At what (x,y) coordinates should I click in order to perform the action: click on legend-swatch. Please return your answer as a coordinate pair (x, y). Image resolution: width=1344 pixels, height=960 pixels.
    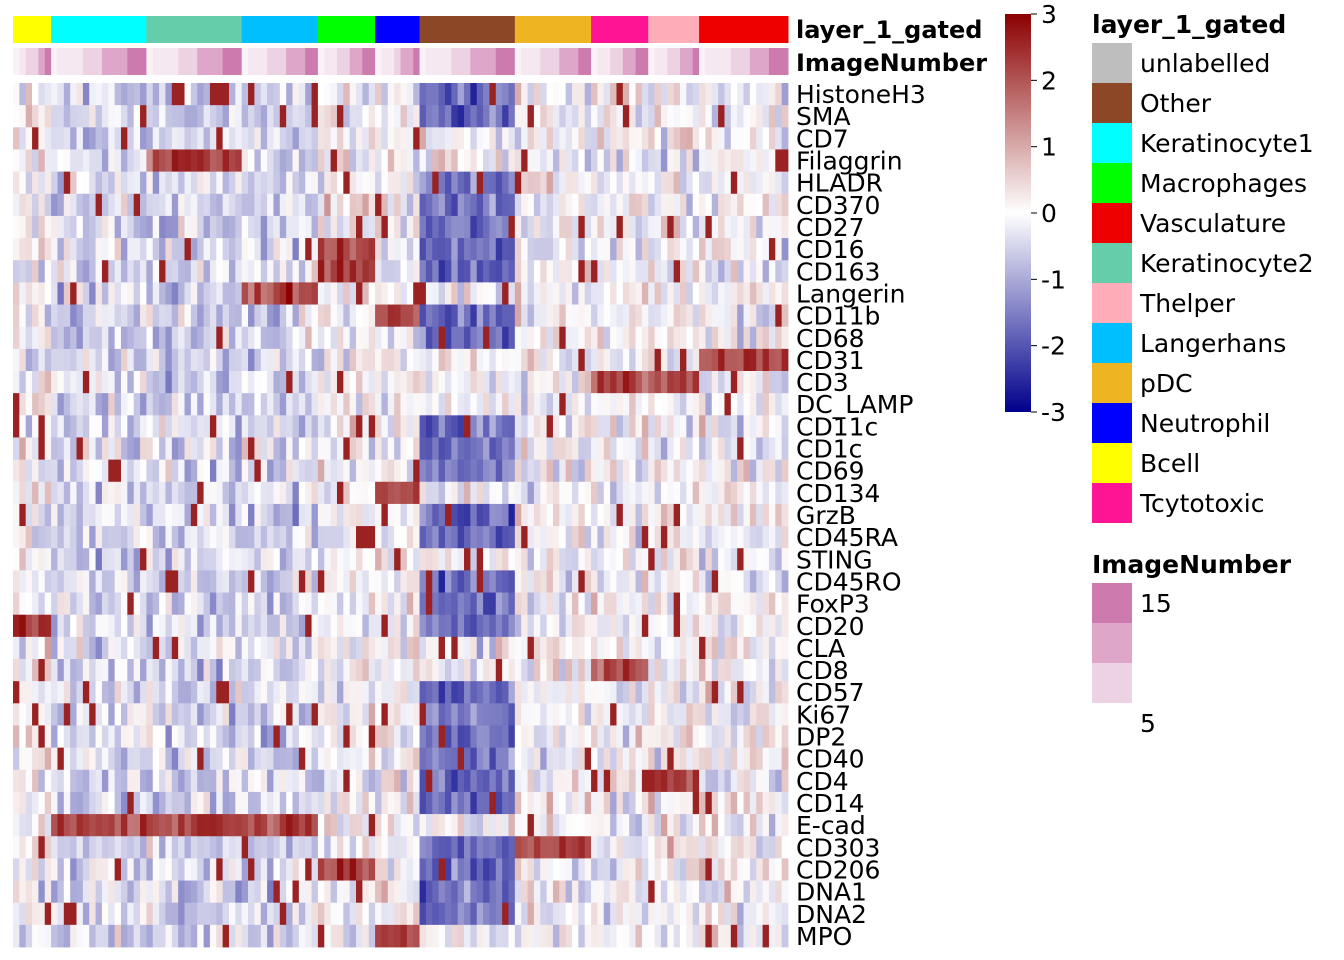
    Looking at the image, I should click on (1112, 63).